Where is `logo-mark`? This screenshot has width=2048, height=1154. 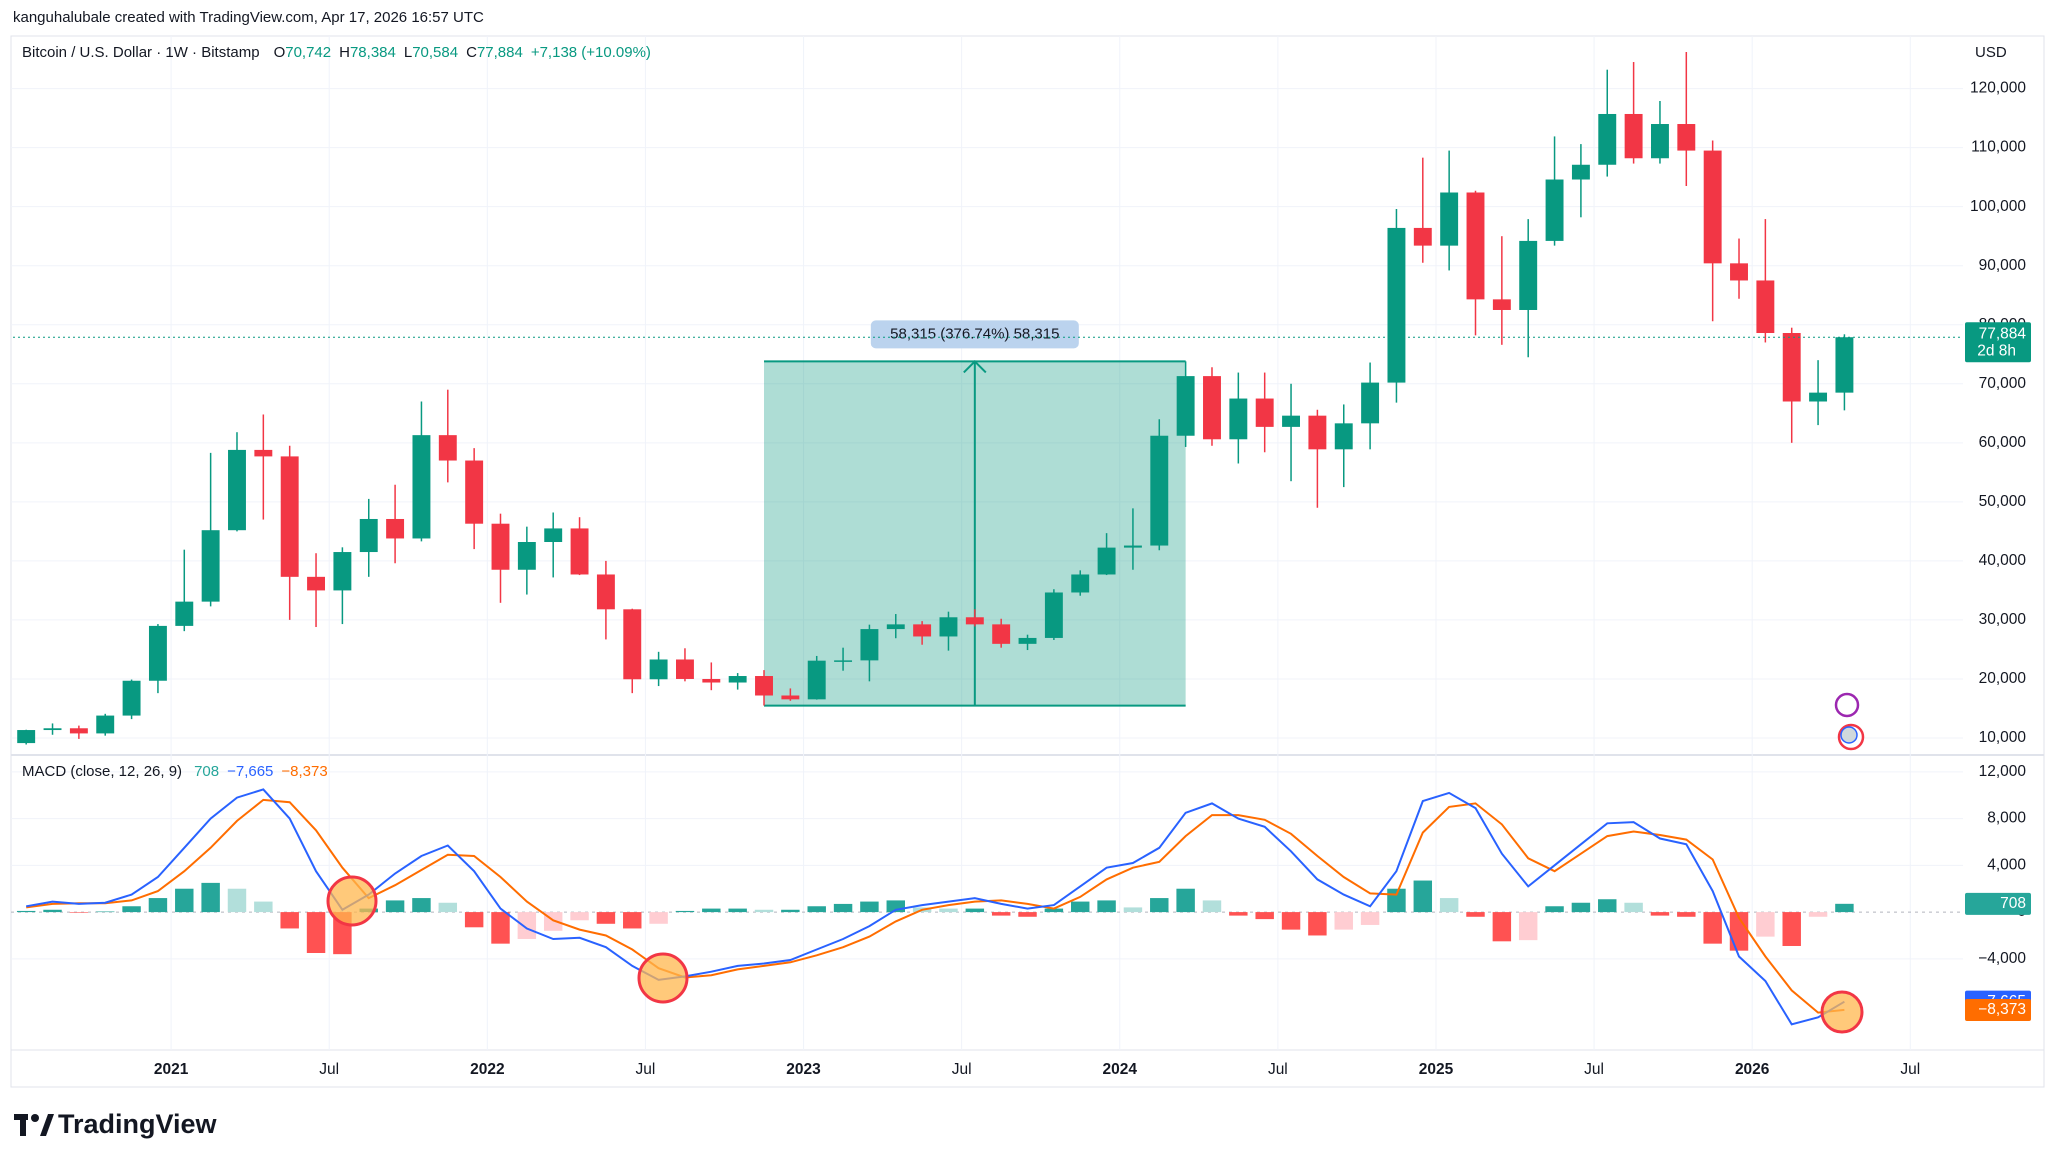
logo-mark is located at coordinates (23, 1125).